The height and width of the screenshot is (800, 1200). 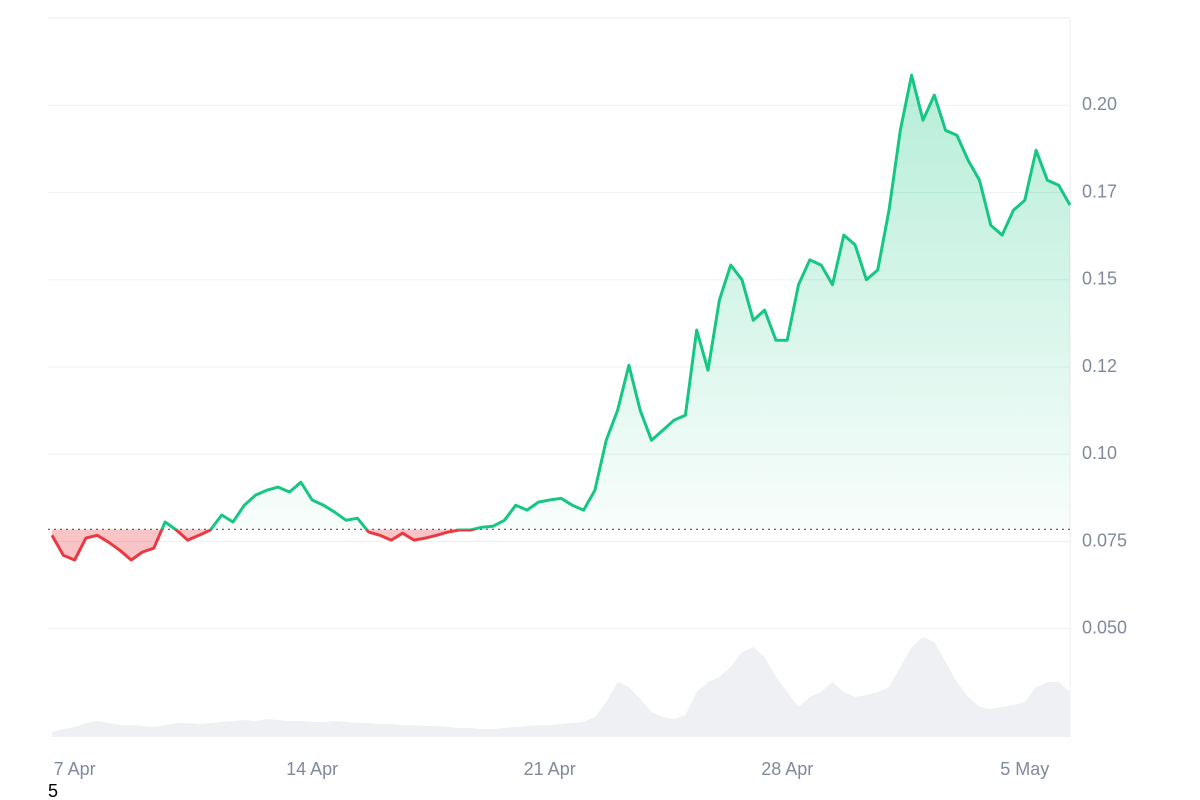 What do you see at coordinates (1104, 540) in the screenshot?
I see `y-tick-label: 0.075` at bounding box center [1104, 540].